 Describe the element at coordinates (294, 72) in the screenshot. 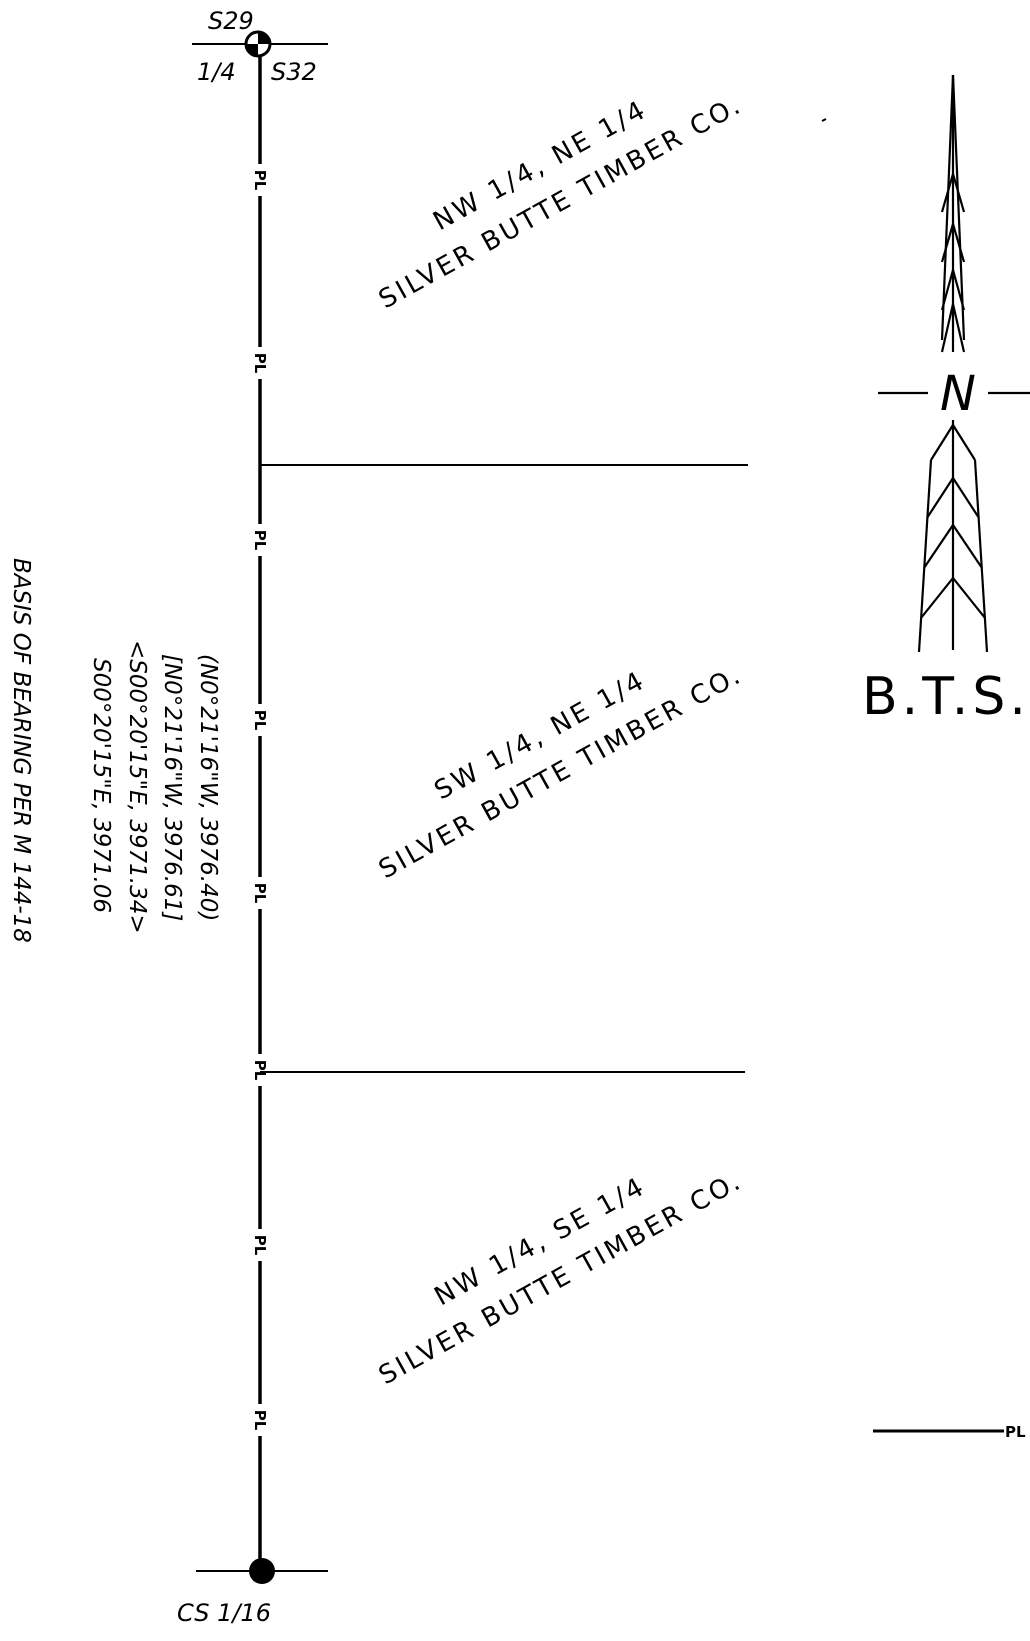

I see `corner-label-s32: S32` at that location.